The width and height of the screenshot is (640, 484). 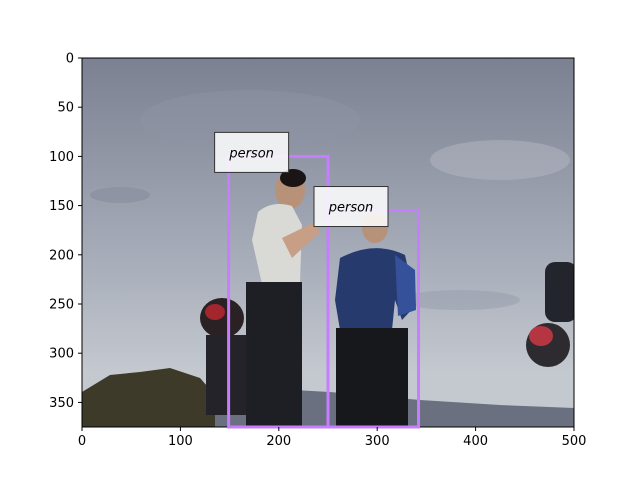 What do you see at coordinates (61, 206) in the screenshot?
I see `y-tick-label: 150` at bounding box center [61, 206].